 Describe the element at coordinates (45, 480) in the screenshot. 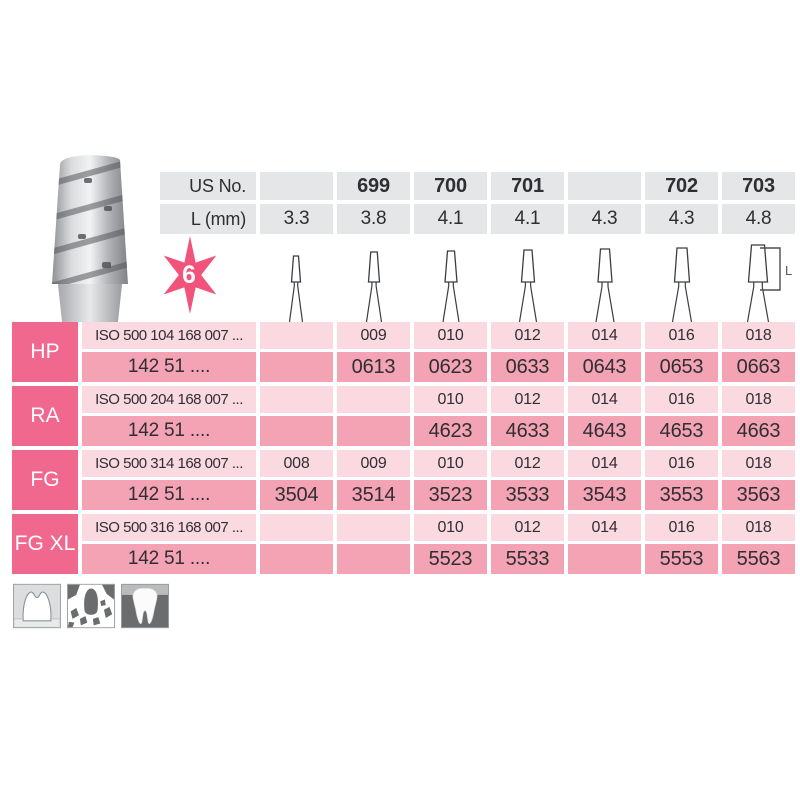

I see `group-label: FG` at that location.